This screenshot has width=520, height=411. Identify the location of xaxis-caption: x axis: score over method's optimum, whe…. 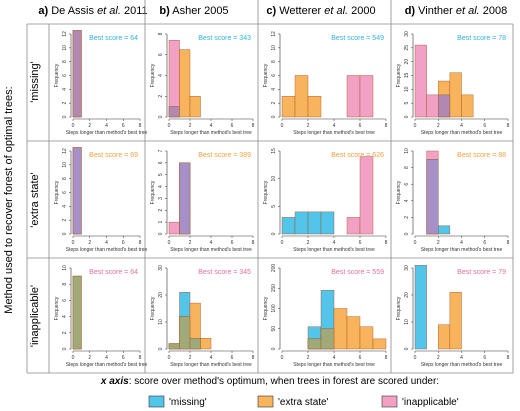
(269, 381).